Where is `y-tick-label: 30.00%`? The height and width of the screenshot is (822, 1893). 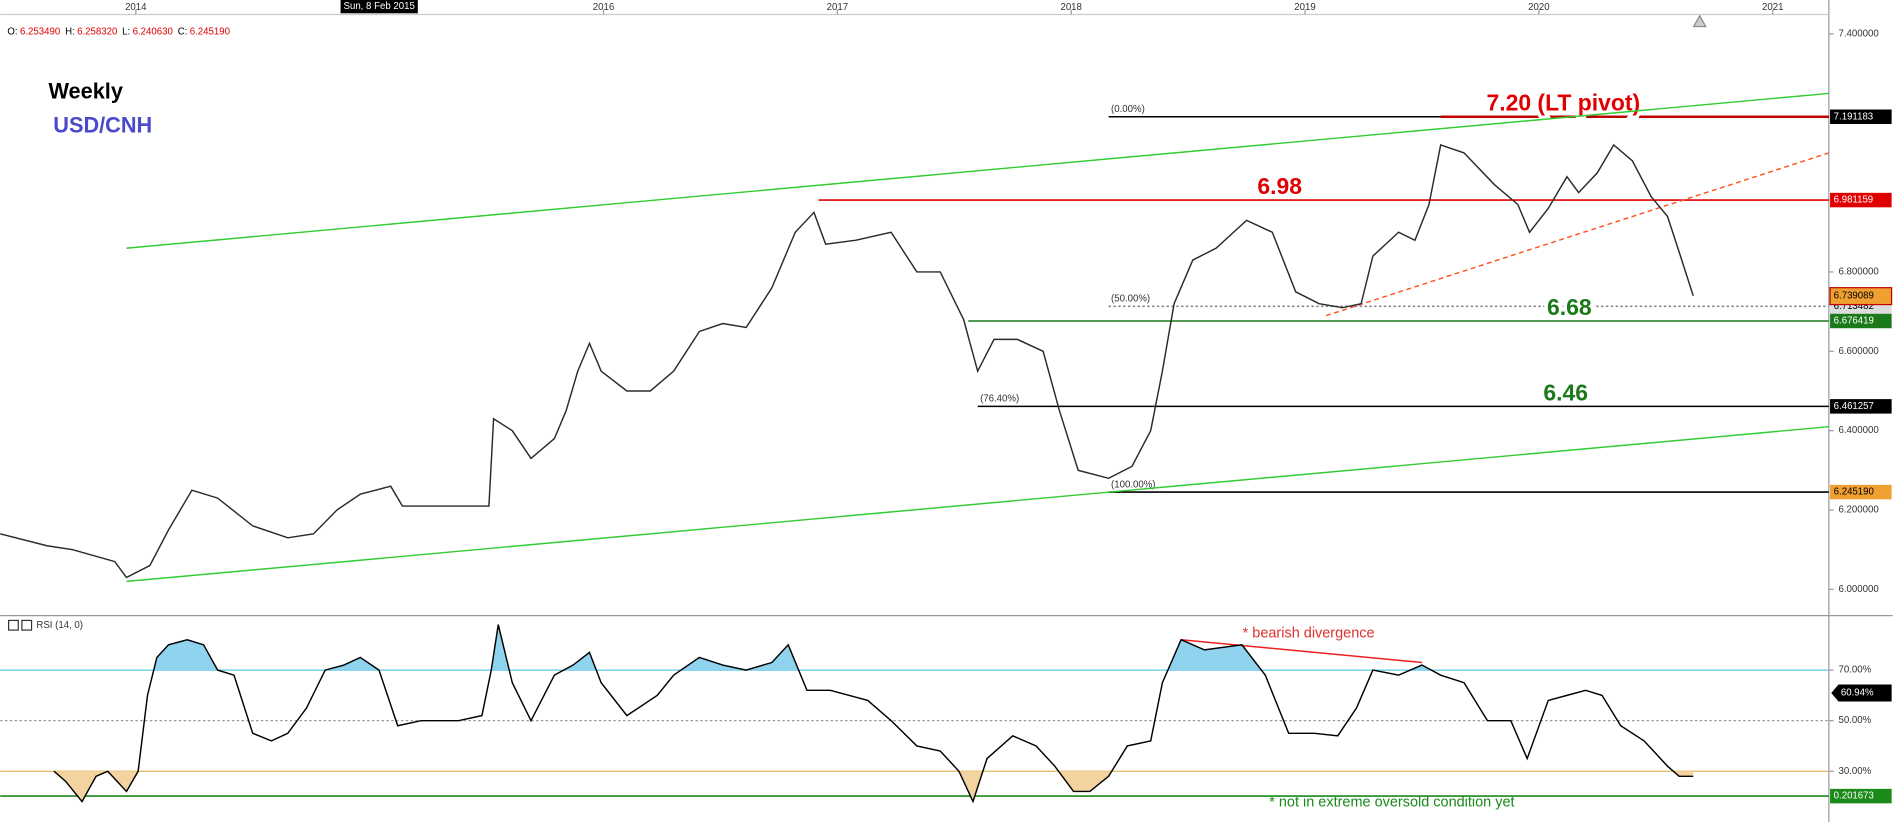
y-tick-label: 30.00% is located at coordinates (1855, 771).